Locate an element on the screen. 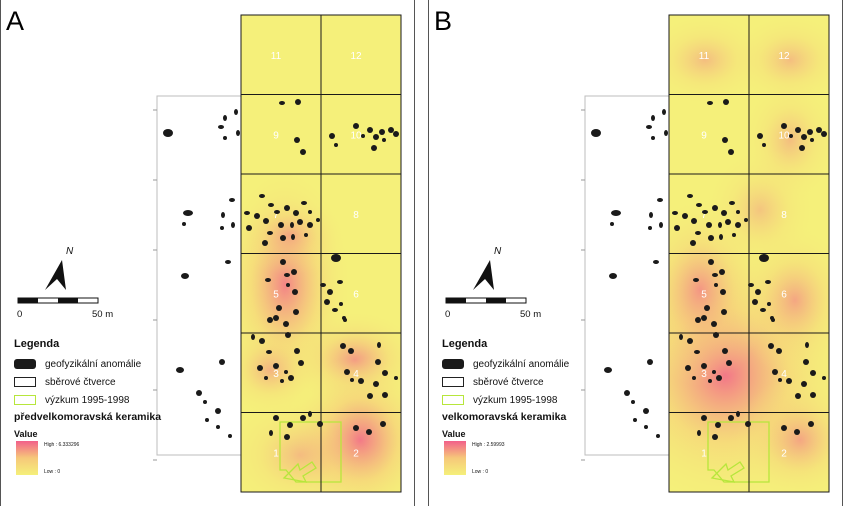  square-swatch is located at coordinates (25, 382).